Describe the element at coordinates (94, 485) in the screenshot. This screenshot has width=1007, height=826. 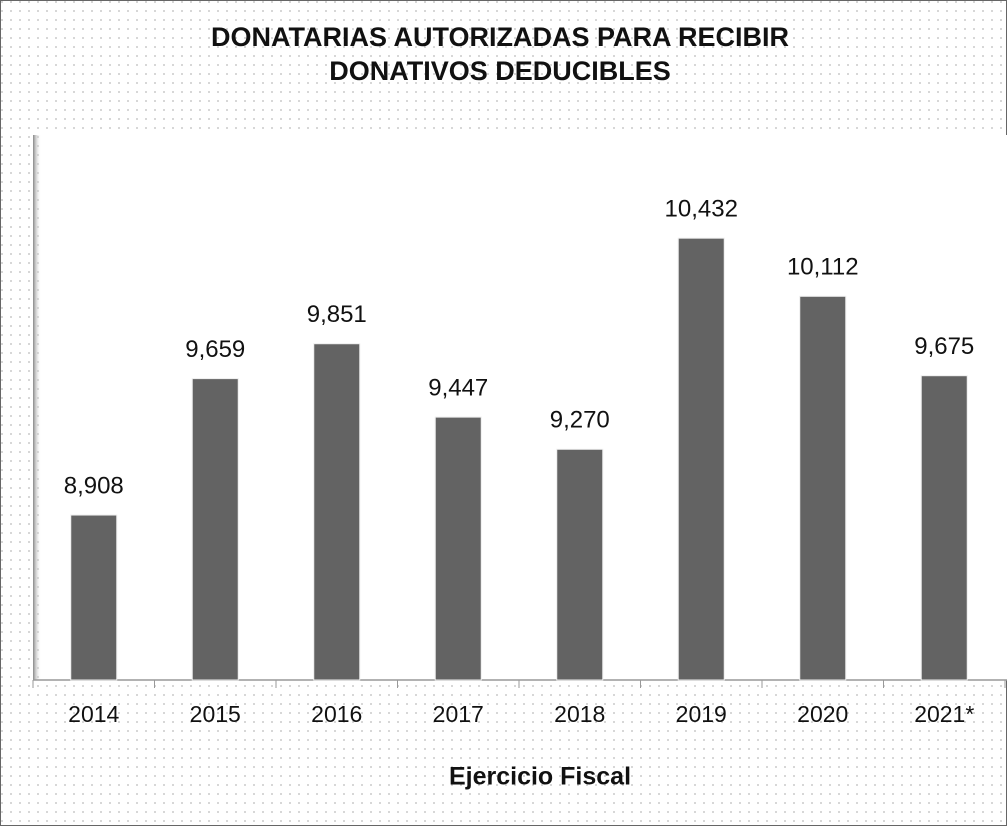
I see `data-label: 8,908` at that location.